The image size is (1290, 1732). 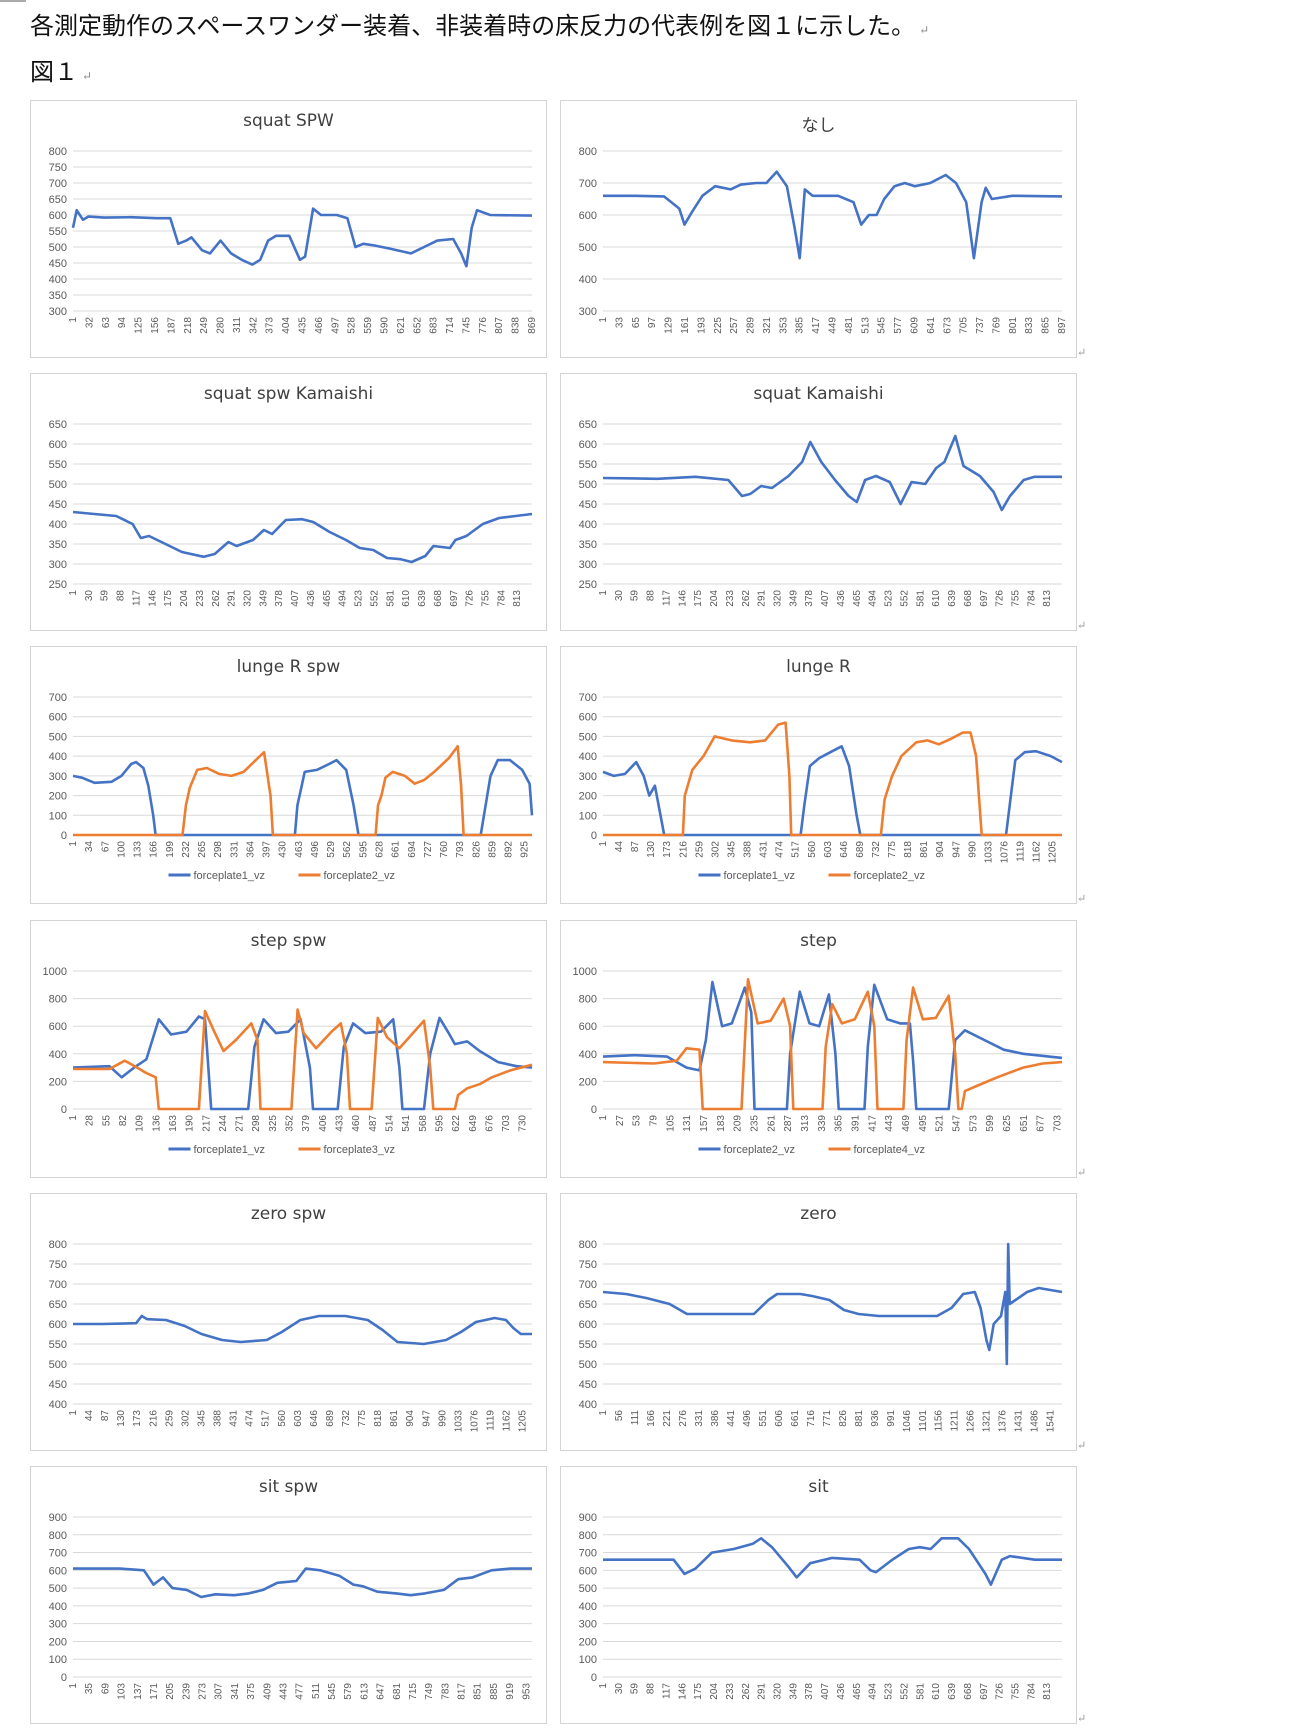 I want to click on x-tick-label: 193, so click(x=701, y=325).